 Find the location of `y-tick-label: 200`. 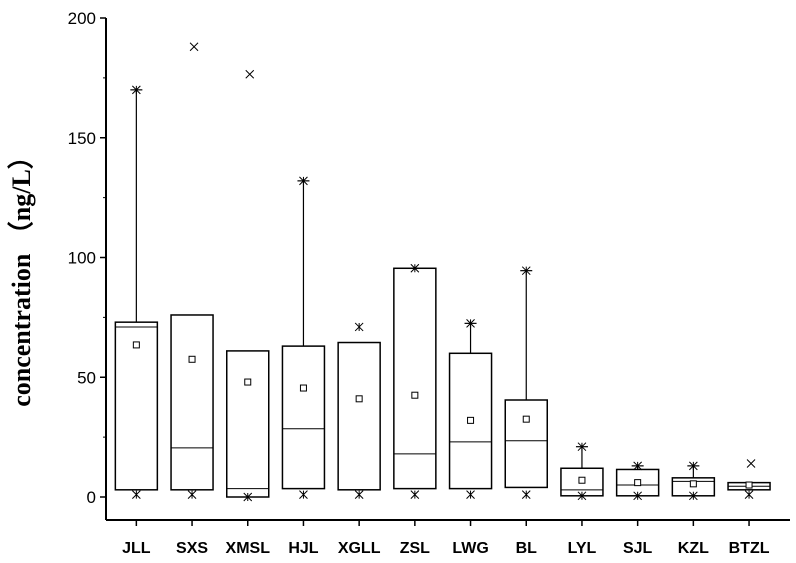

y-tick-label: 200 is located at coordinates (82, 18).